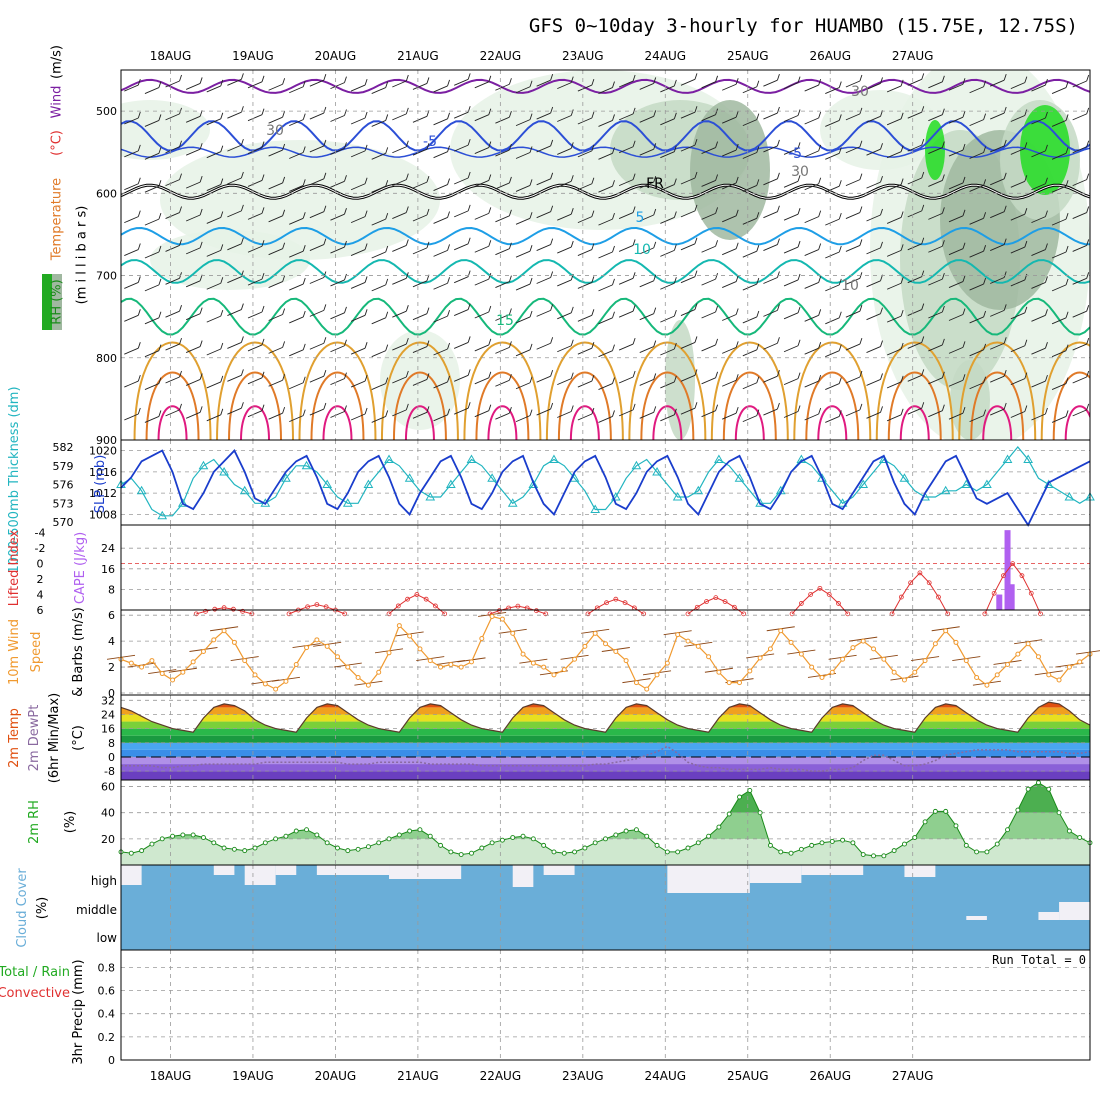  I want to click on pressure-tick-label: 900, so click(106, 440).